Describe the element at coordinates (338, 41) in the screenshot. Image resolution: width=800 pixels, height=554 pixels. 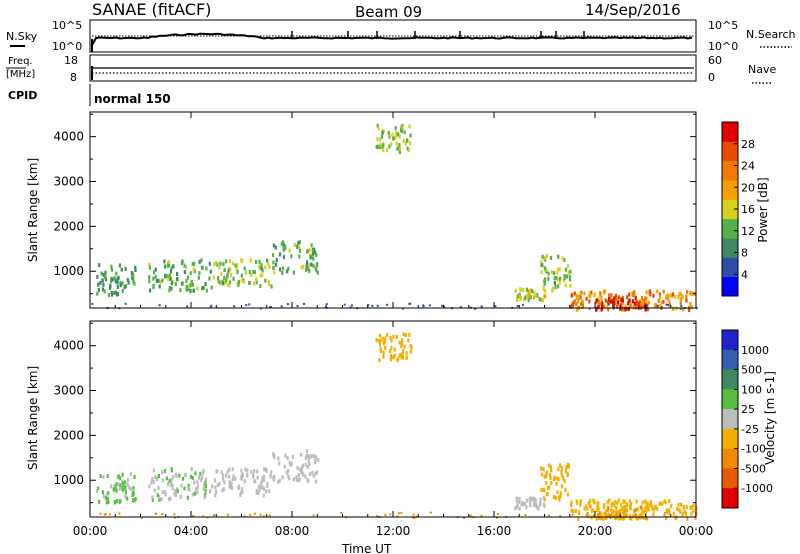
I see `nsky-spikes` at that location.